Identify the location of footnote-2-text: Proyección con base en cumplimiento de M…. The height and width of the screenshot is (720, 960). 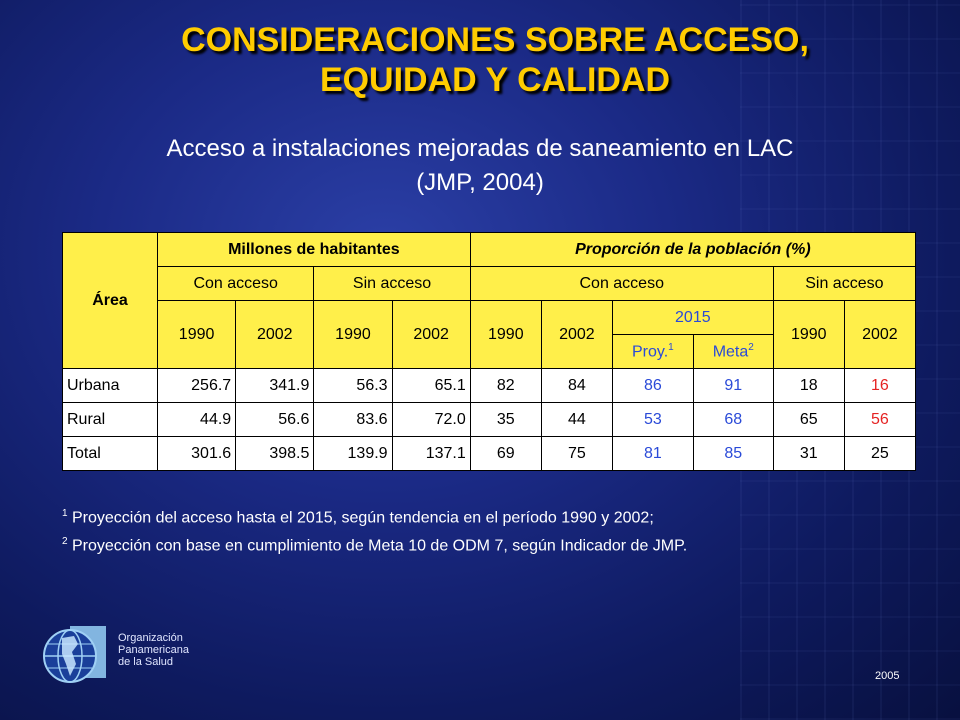
(377, 546).